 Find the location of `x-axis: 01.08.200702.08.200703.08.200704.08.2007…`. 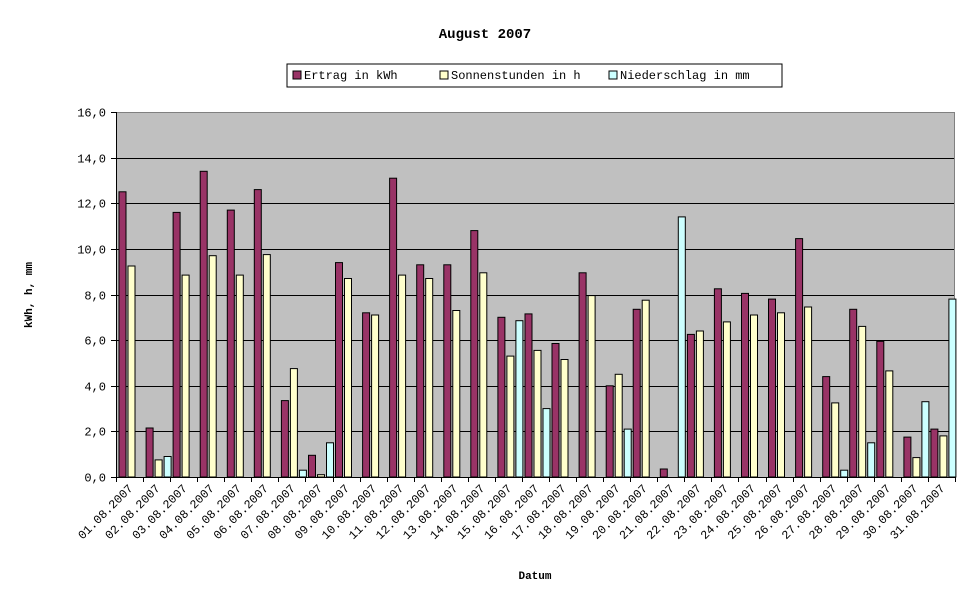

x-axis: 01.08.200702.08.200703.08.200704.08.2007… is located at coordinates (516, 510).